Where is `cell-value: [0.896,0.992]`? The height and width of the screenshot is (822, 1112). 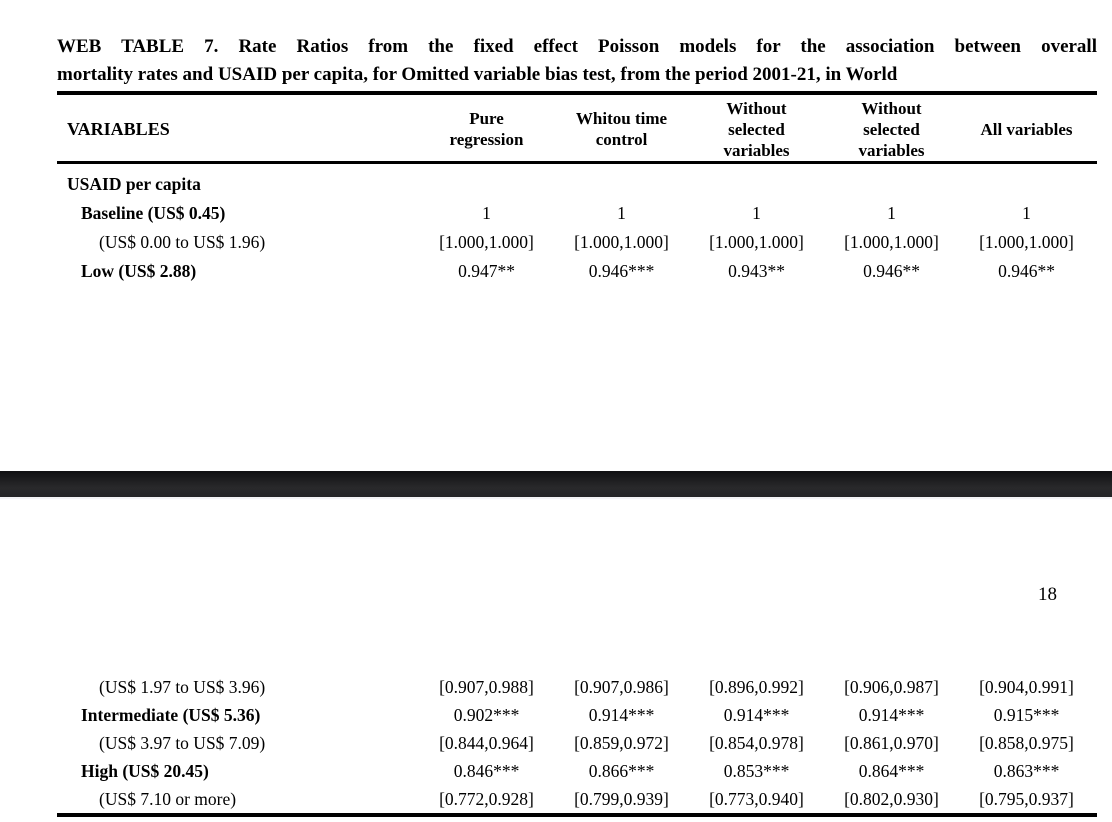
cell-value: [0.896,0.992] is located at coordinates (756, 687).